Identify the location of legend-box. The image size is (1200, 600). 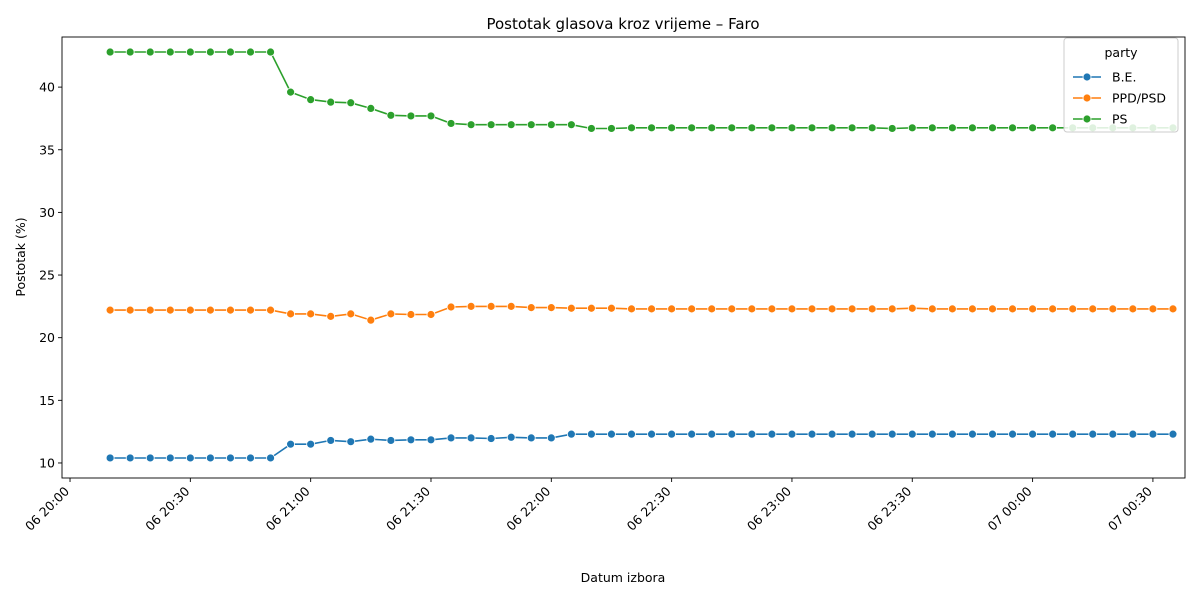
(1121, 85).